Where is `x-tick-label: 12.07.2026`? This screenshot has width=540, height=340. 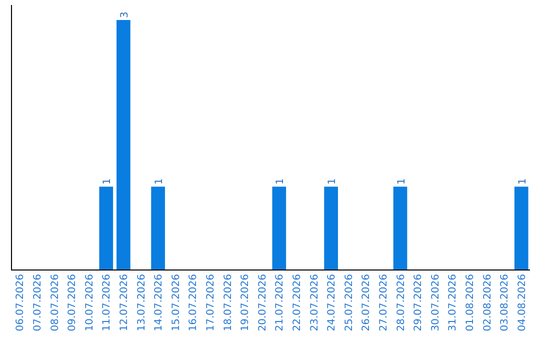 x-tick-label: 12.07.2026 is located at coordinates (124, 303).